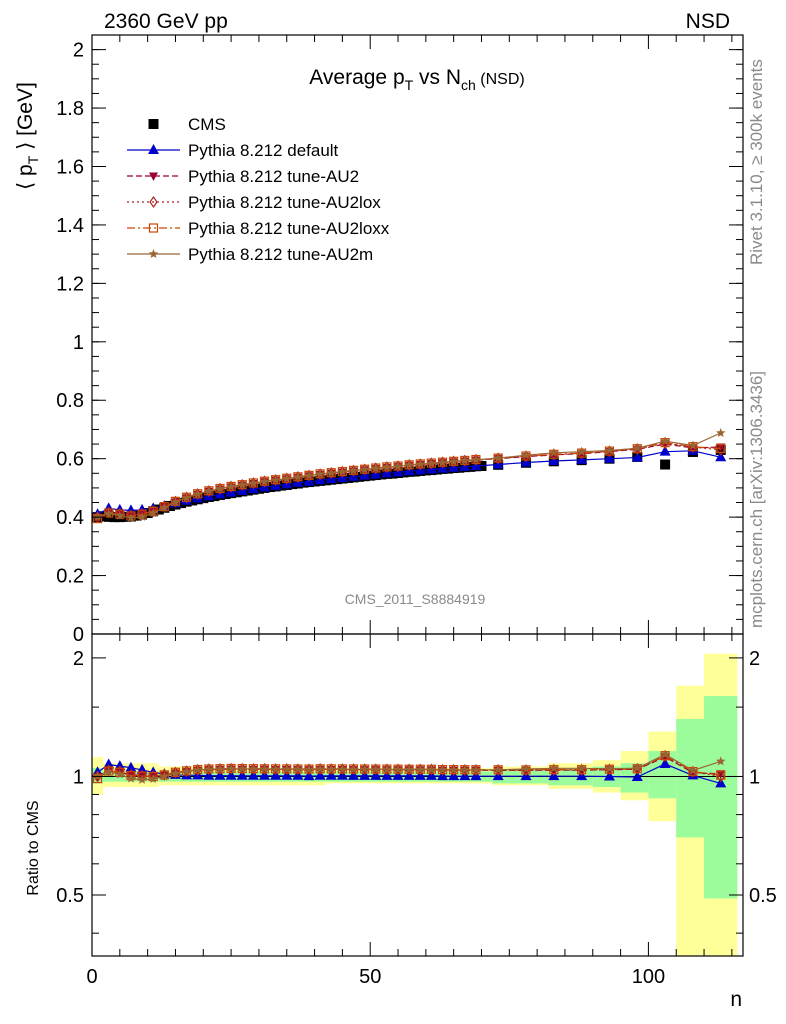  I want to click on ratio-point-au2loxx, so click(721, 775).